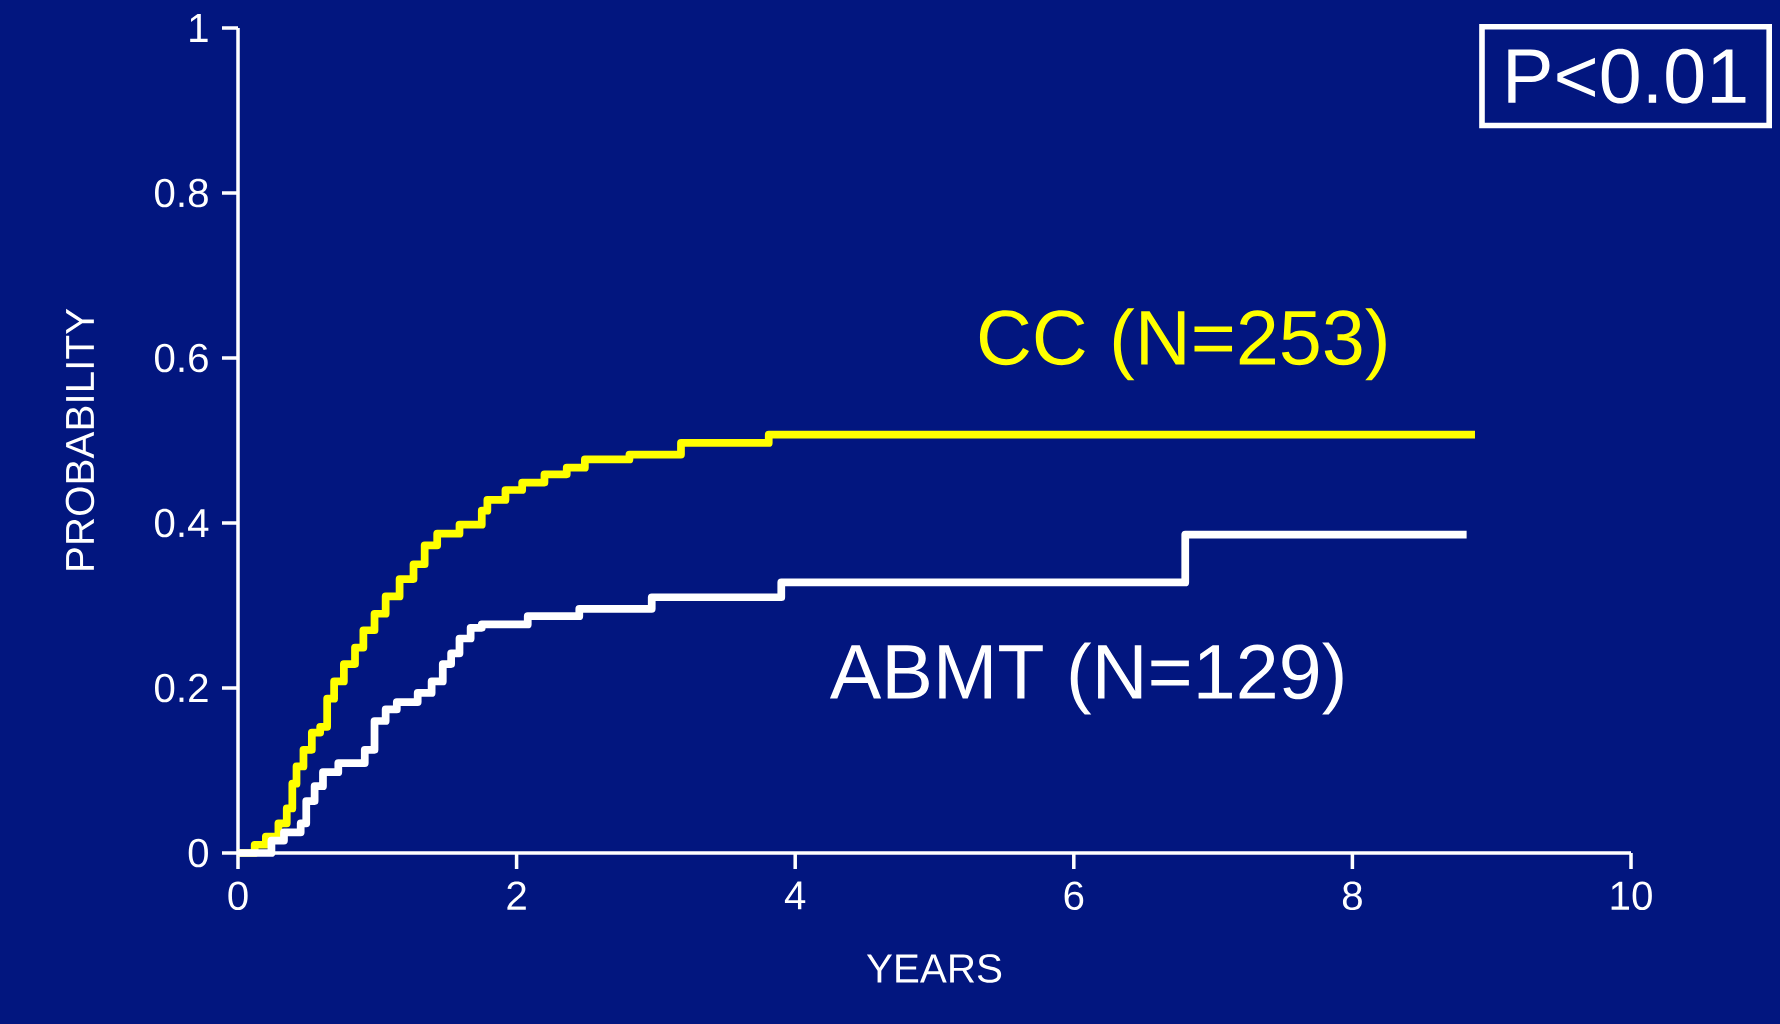 This screenshot has height=1024, width=1780. I want to click on x-tick-label: 6, so click(1074, 896).